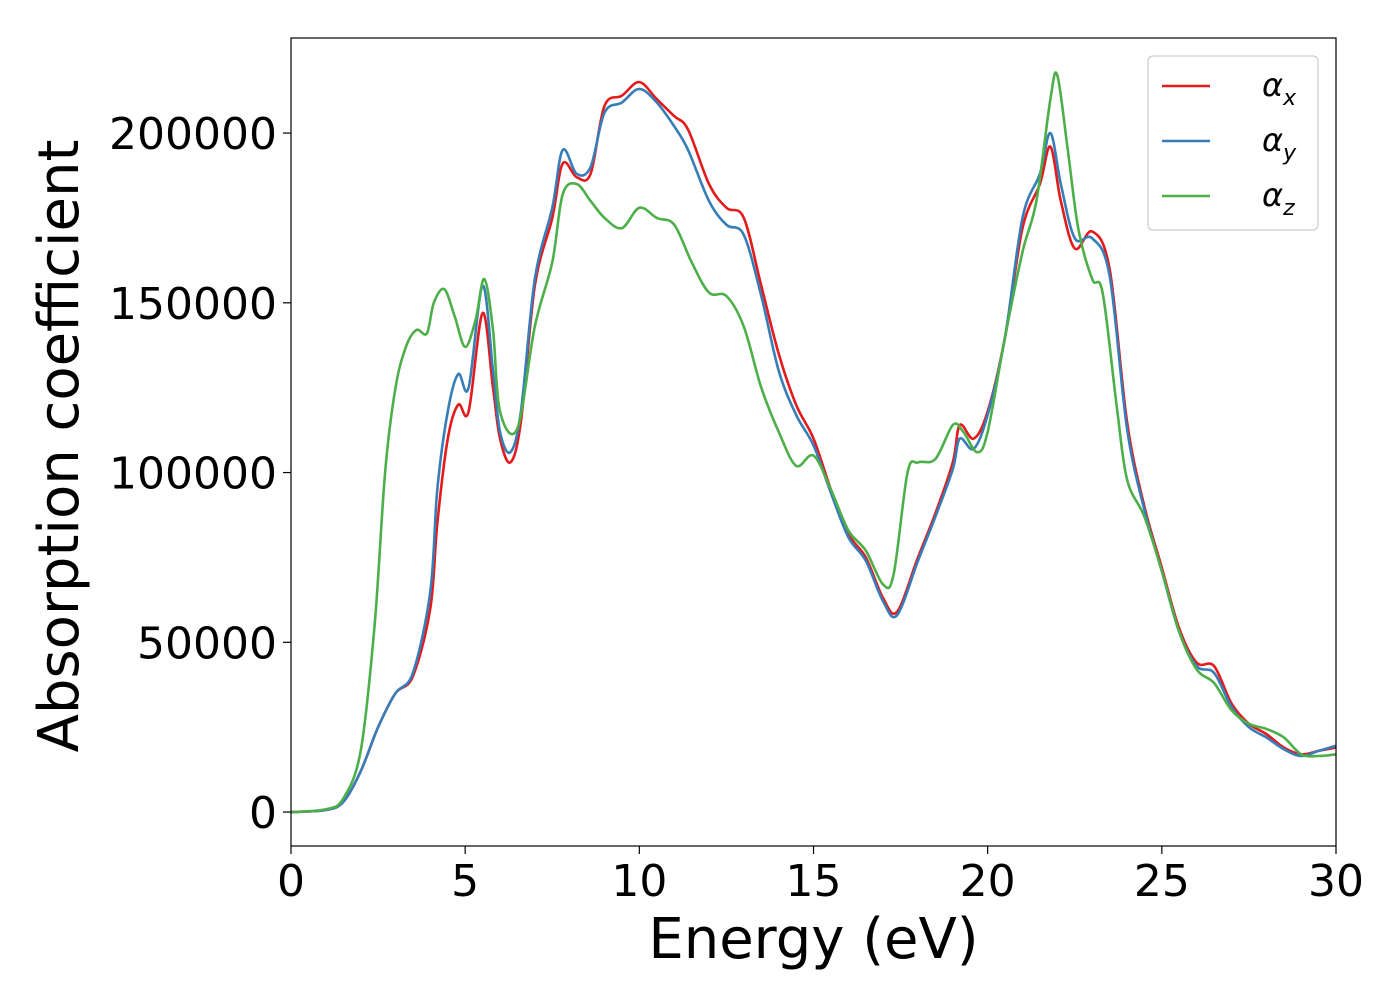 This screenshot has height=1000, width=1400. What do you see at coordinates (207, 643) in the screenshot?
I see `y-tick-label: 50000` at bounding box center [207, 643].